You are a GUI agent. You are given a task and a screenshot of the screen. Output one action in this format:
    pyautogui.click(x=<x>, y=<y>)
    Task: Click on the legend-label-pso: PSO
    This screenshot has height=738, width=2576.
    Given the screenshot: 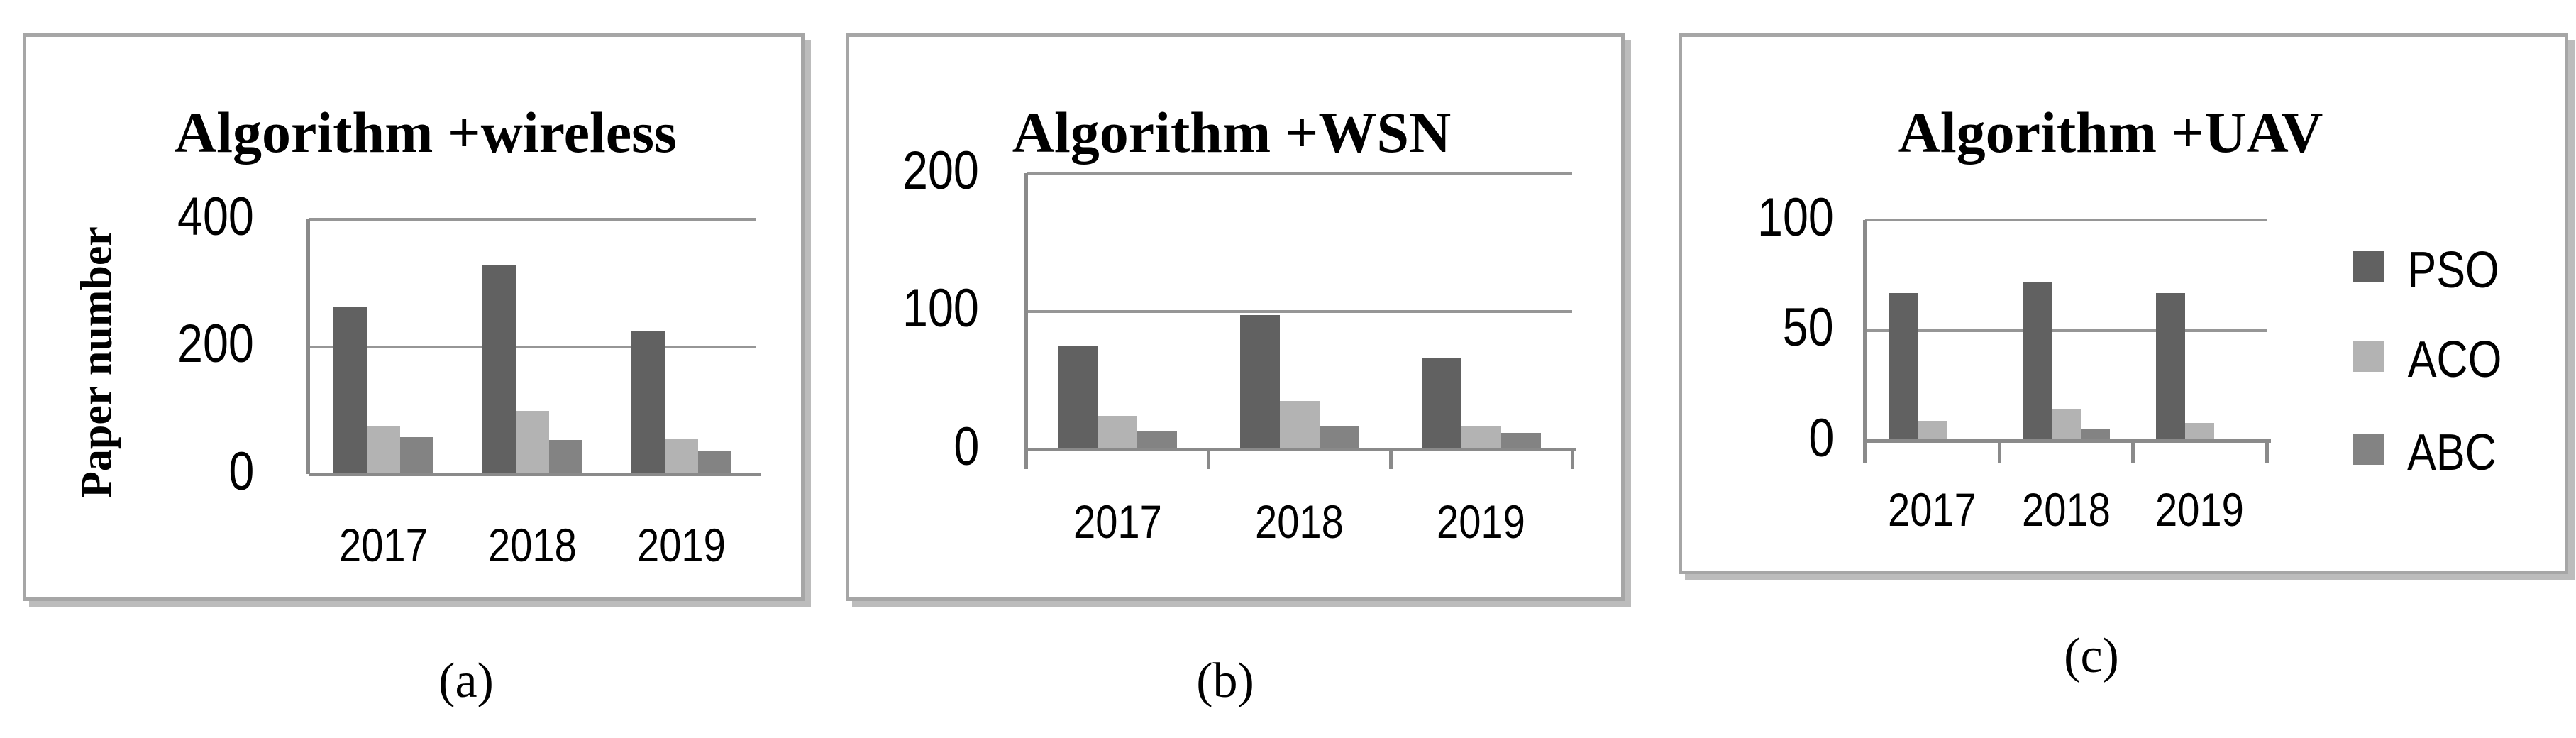 What is the action you would take?
    pyautogui.click(x=2453, y=270)
    